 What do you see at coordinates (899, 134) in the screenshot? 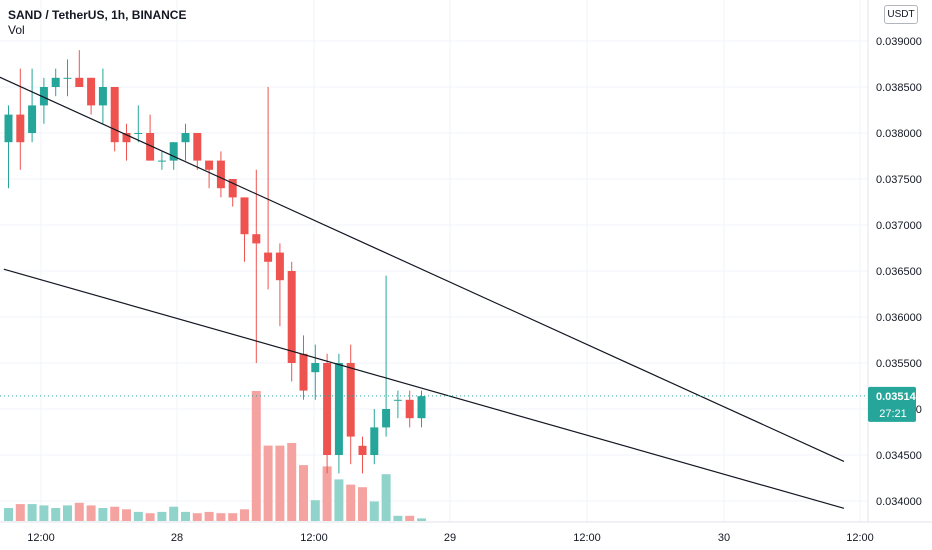
I see `price-tick-label: 0.038000` at bounding box center [899, 134].